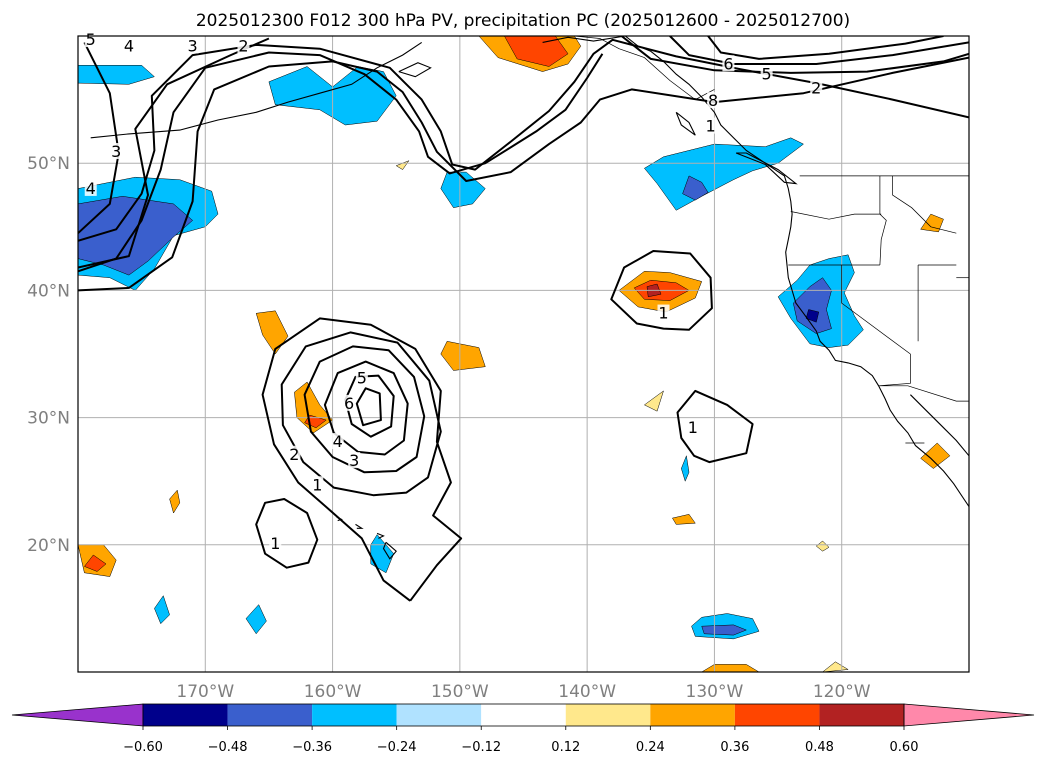  What do you see at coordinates (715, 692) in the screenshot?
I see `x-tick-label-4: 130°W` at bounding box center [715, 692].